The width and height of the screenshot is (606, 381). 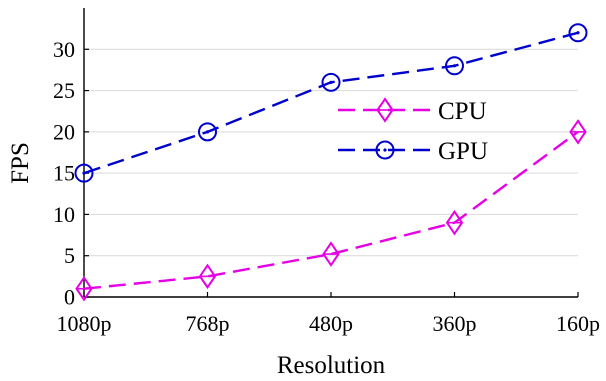 I want to click on y-tick-label: 20, so click(x=64, y=131).